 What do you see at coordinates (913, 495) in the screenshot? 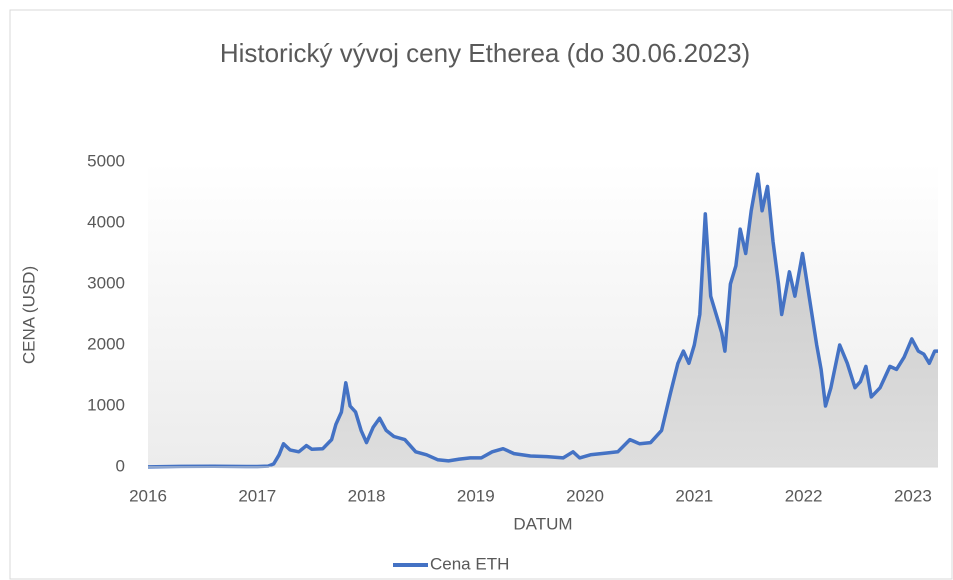
I see `x-tick-label: 2023` at bounding box center [913, 495].